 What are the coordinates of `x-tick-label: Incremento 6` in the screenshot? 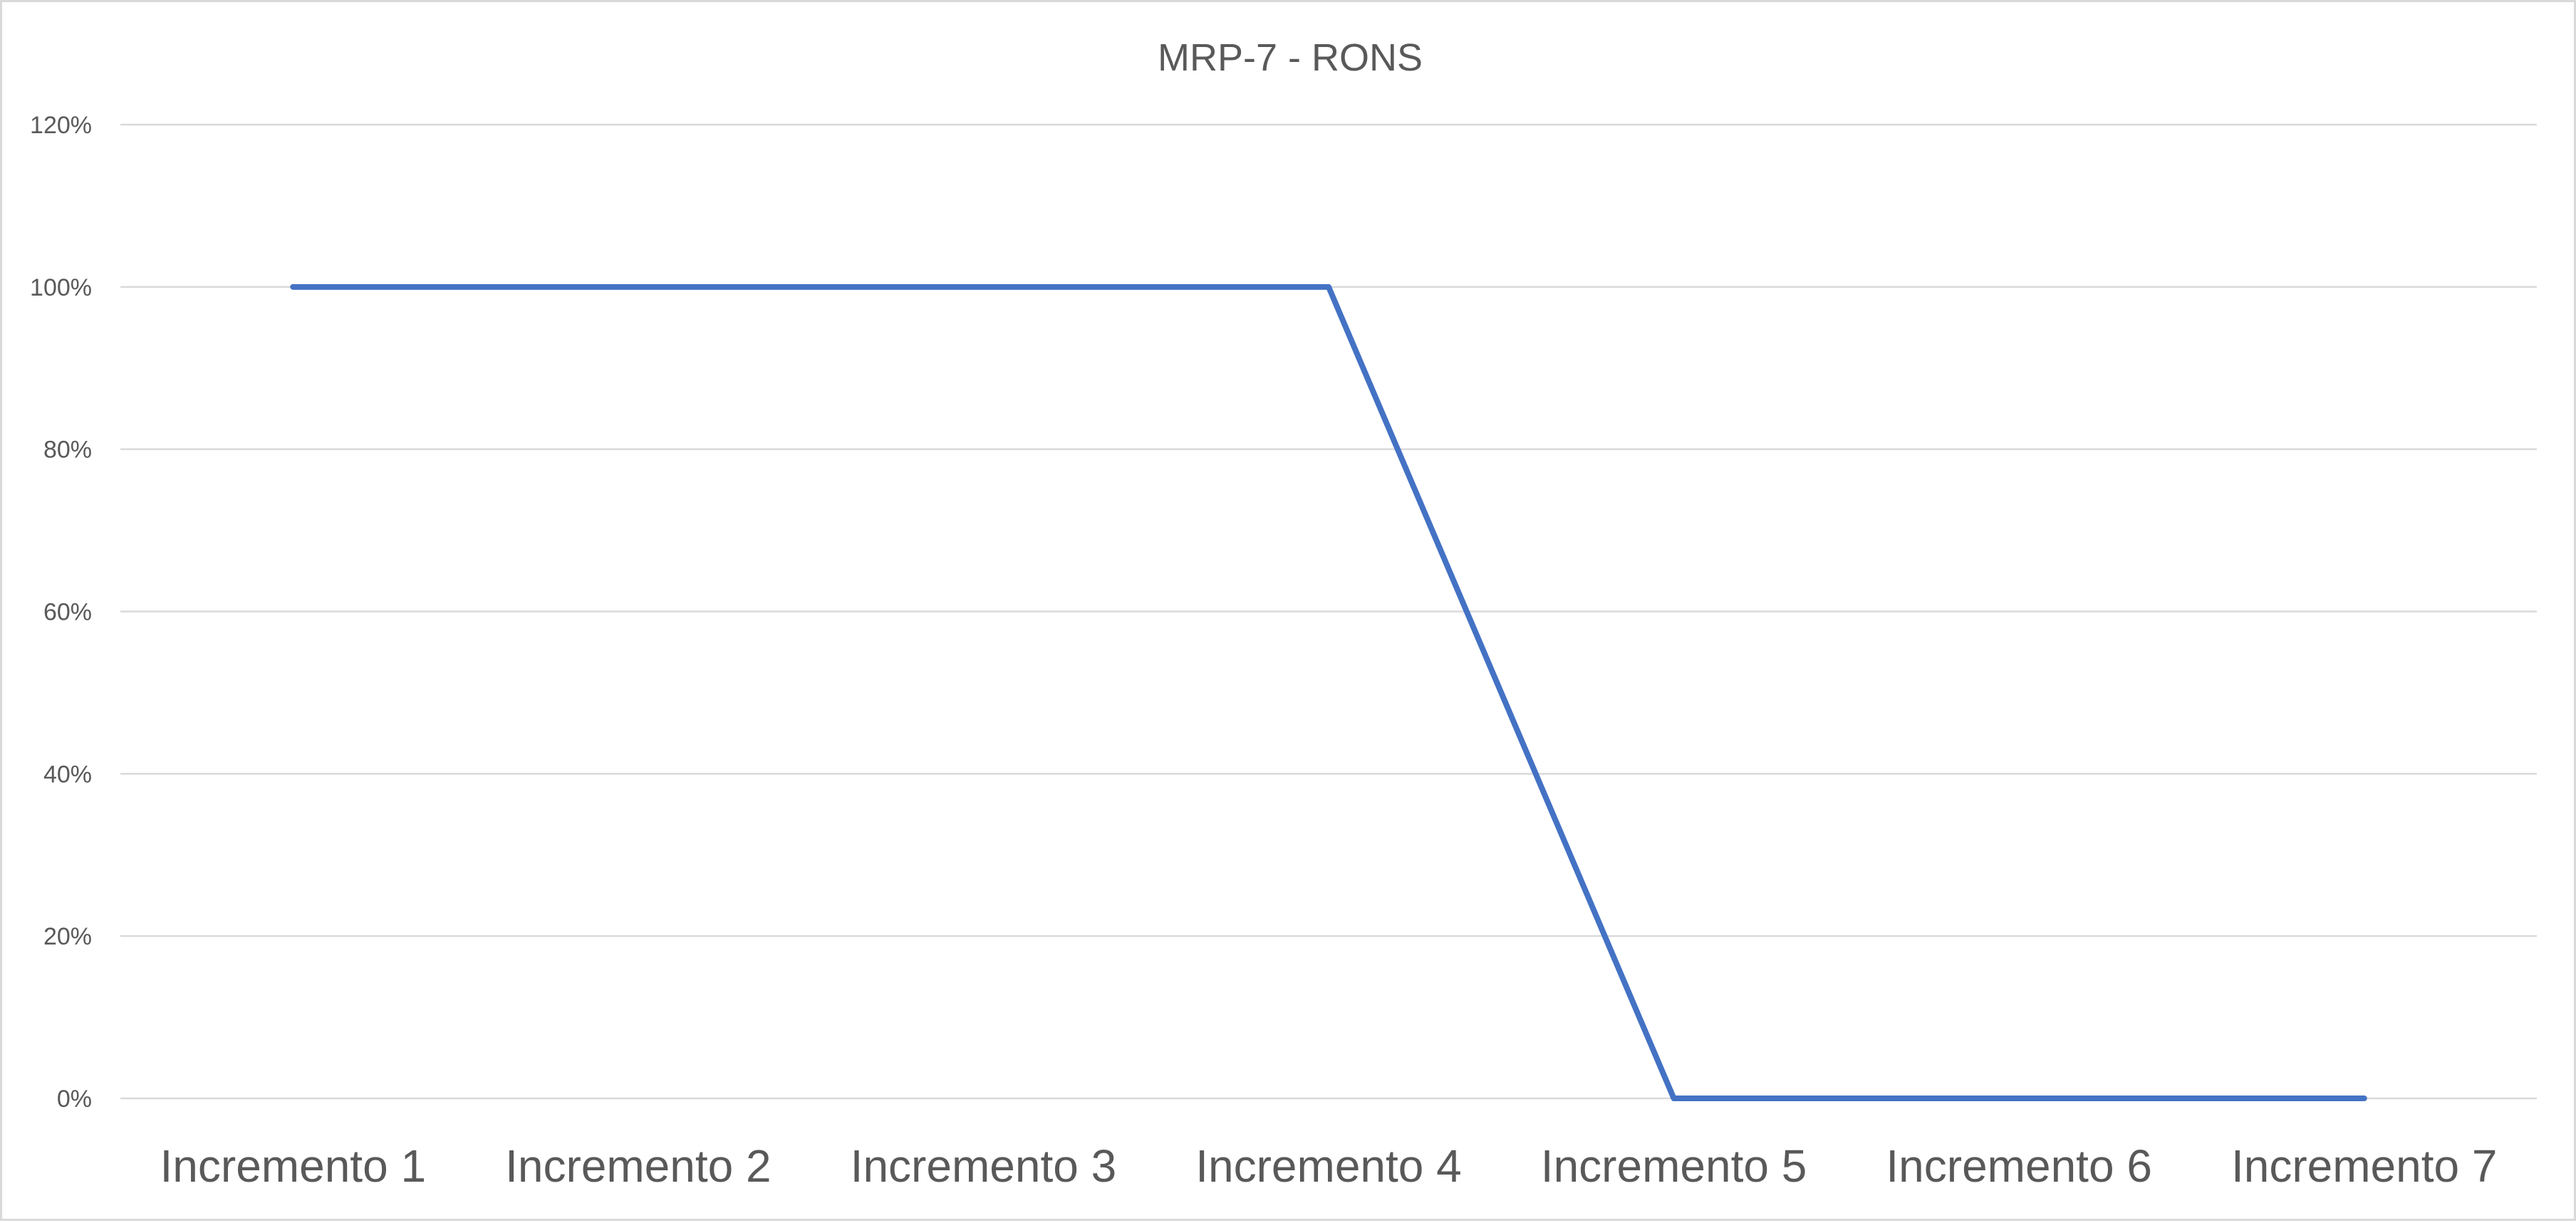 It's located at (2019, 1166).